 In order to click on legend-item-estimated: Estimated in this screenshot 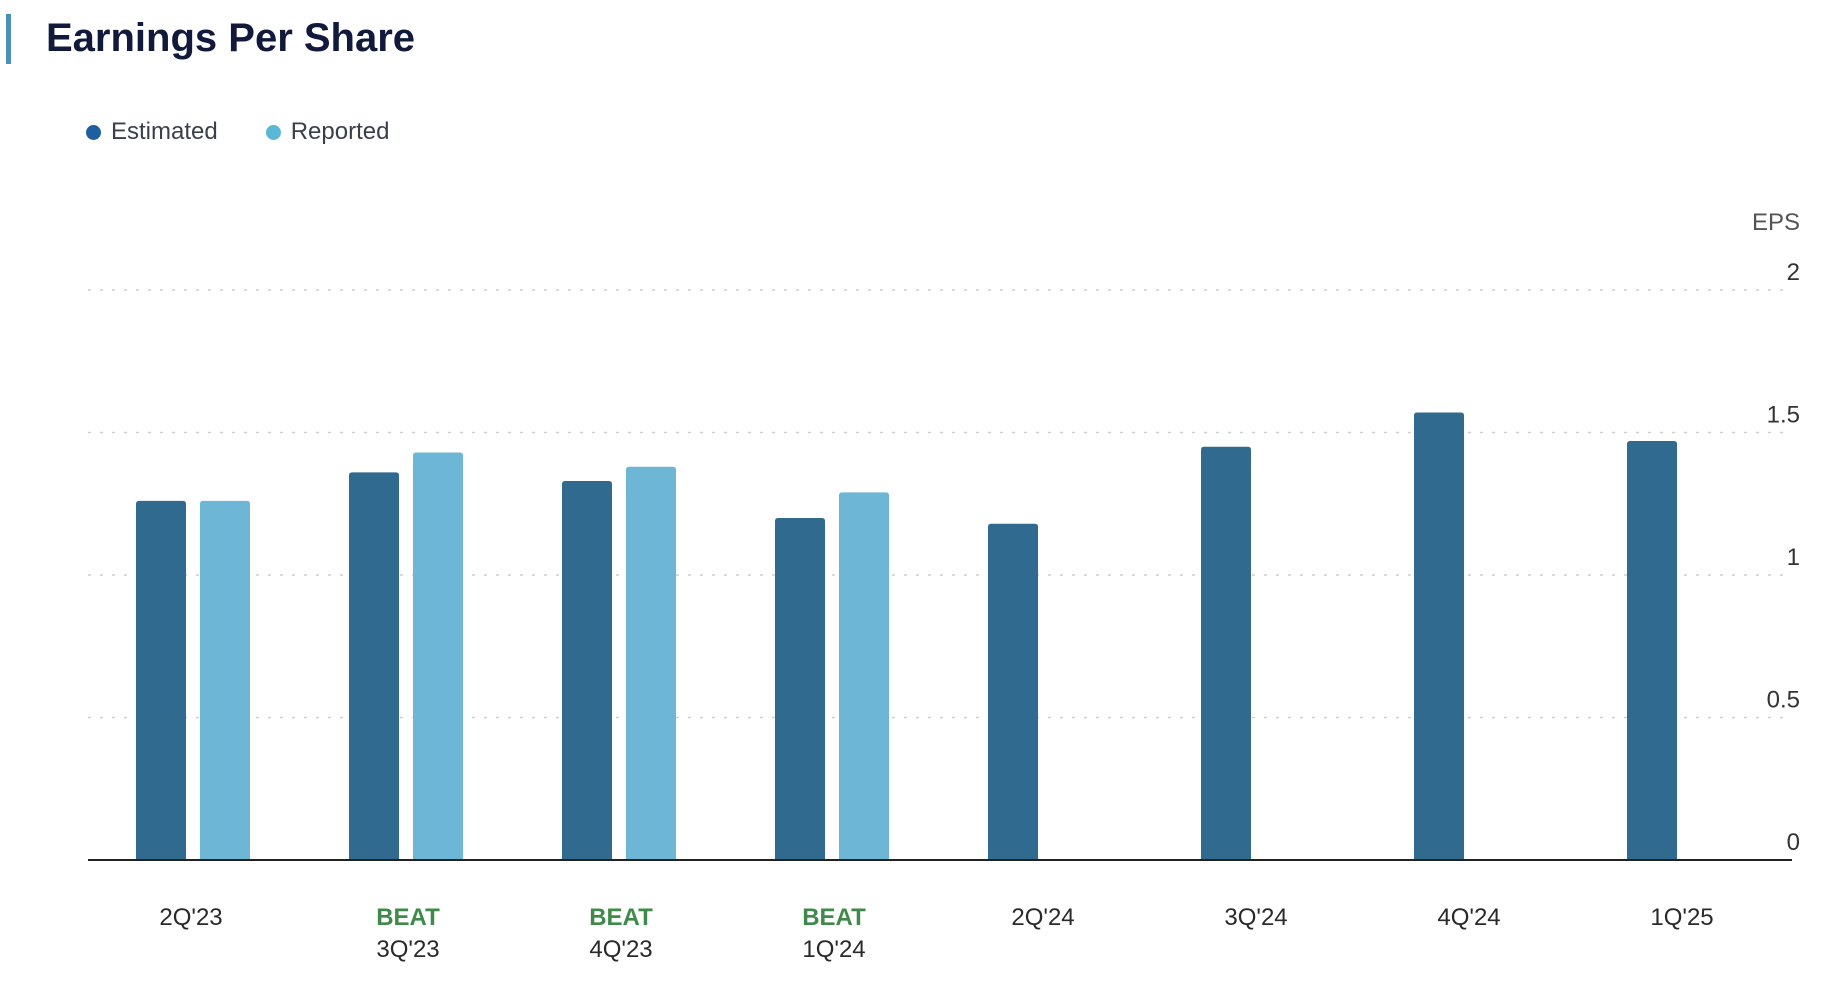, I will do `click(152, 132)`.